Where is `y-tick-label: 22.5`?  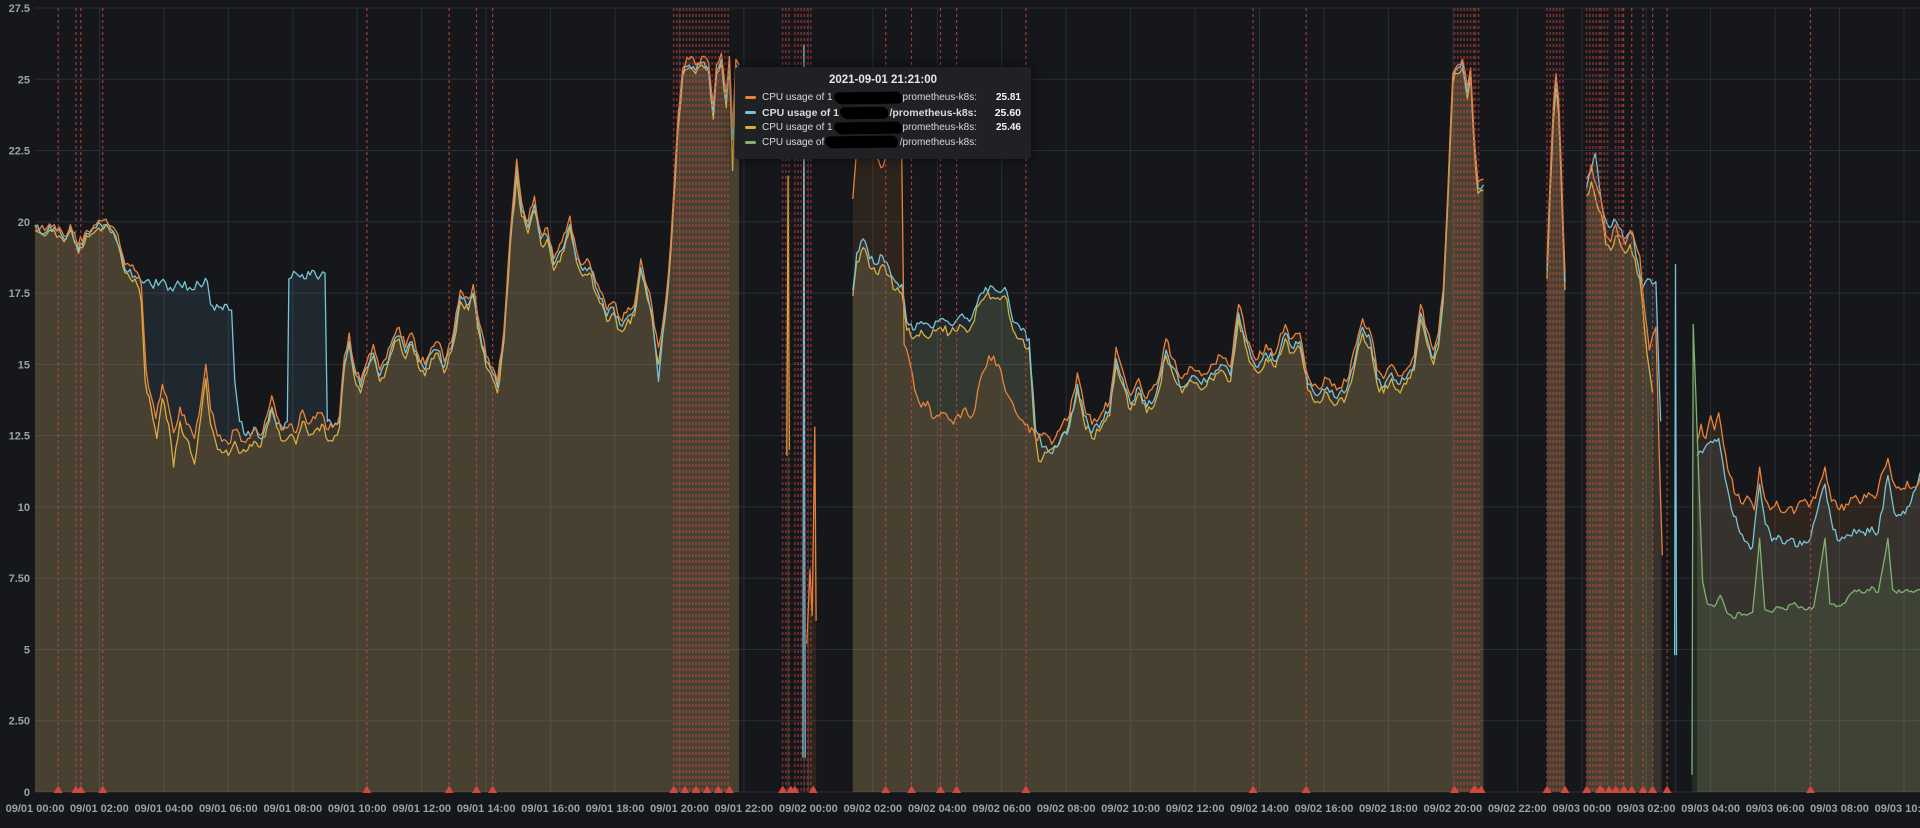 y-tick-label: 22.5 is located at coordinates (19, 152).